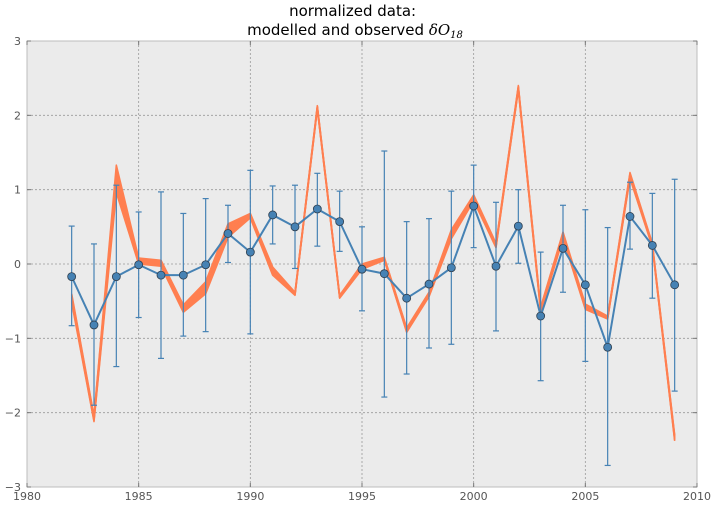 The width and height of the screenshot is (714, 510). What do you see at coordinates (474, 496) in the screenshot?
I see `x-tick-label: 2000` at bounding box center [474, 496].